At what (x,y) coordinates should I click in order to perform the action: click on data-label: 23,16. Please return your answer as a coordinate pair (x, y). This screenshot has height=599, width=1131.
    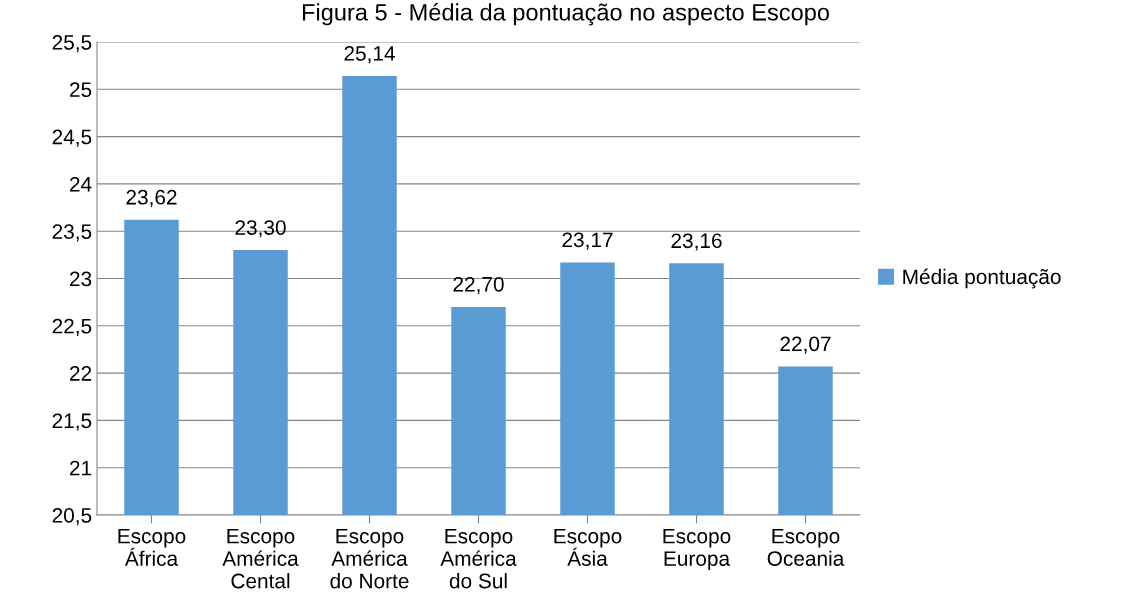
    Looking at the image, I should click on (696, 242).